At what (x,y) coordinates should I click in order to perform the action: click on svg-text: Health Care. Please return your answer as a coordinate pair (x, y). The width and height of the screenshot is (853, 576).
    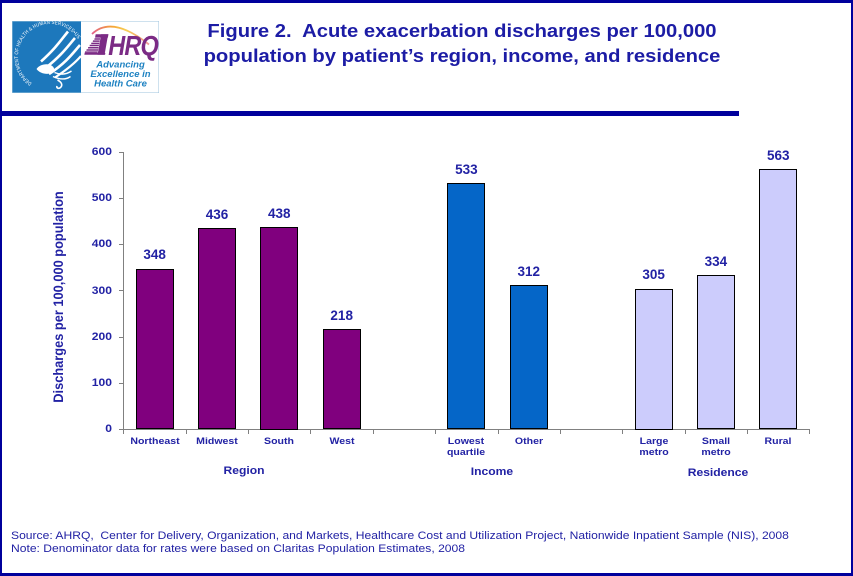
    Looking at the image, I should click on (121, 83).